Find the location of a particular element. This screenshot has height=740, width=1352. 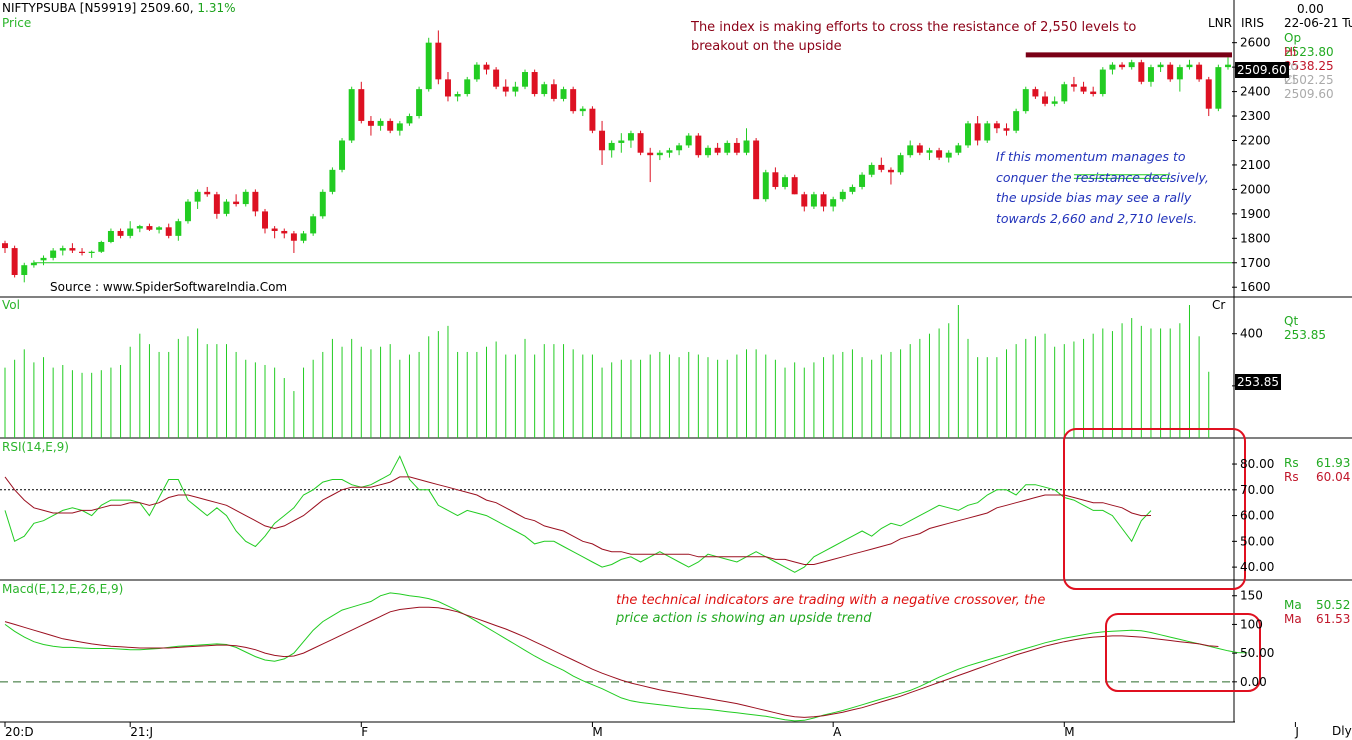

source-credit: Source : www.SpiderSoftwareIndia.Com is located at coordinates (169, 287).